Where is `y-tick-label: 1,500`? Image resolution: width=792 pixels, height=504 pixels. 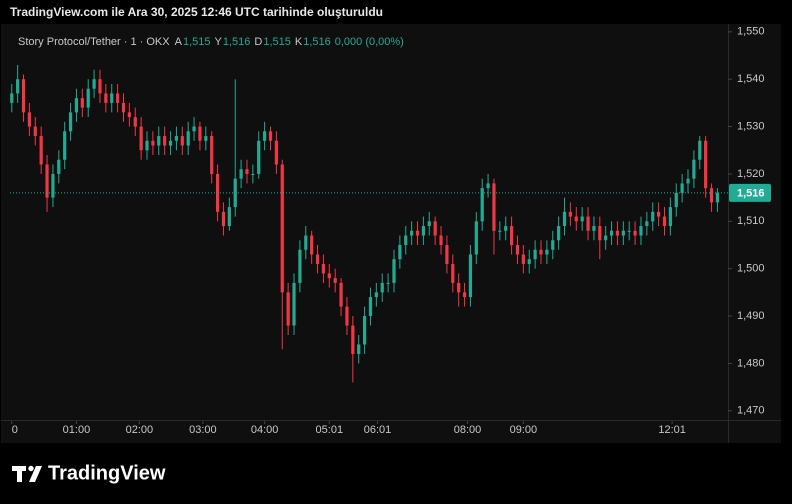 y-tick-label: 1,500 is located at coordinates (751, 269).